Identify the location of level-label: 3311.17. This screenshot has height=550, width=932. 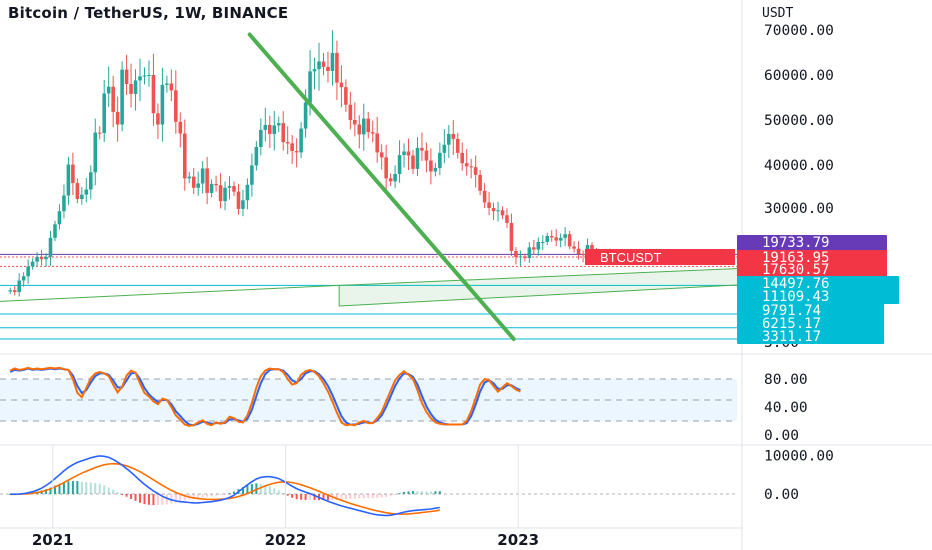
(791, 337).